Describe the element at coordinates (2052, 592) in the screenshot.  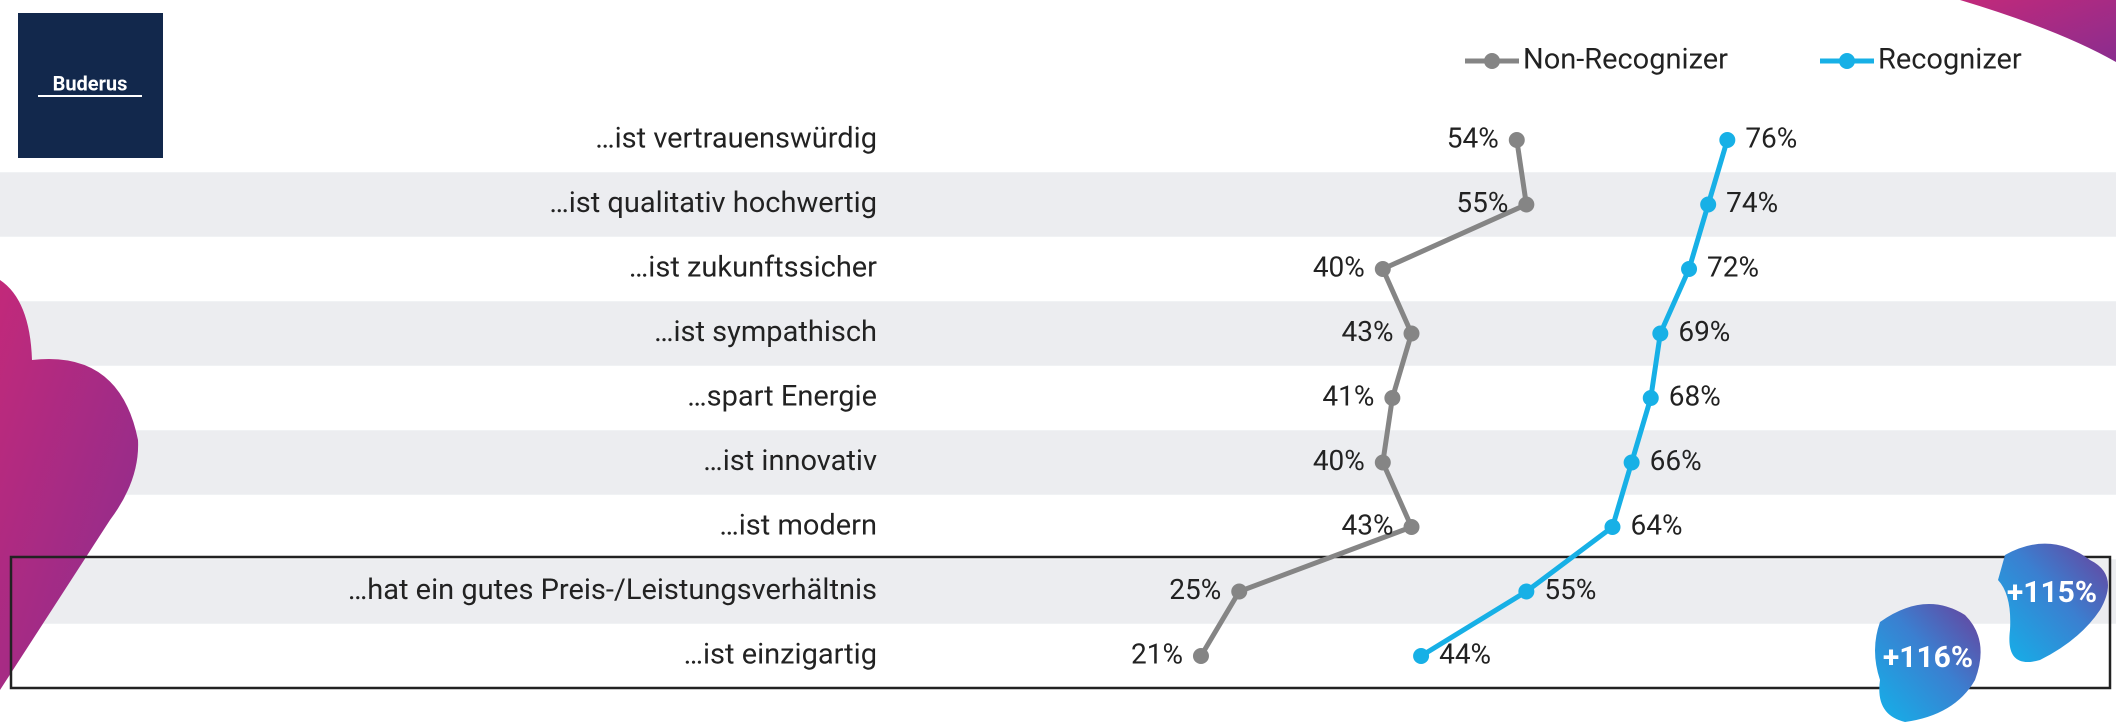
I see `annotation: +115%` at that location.